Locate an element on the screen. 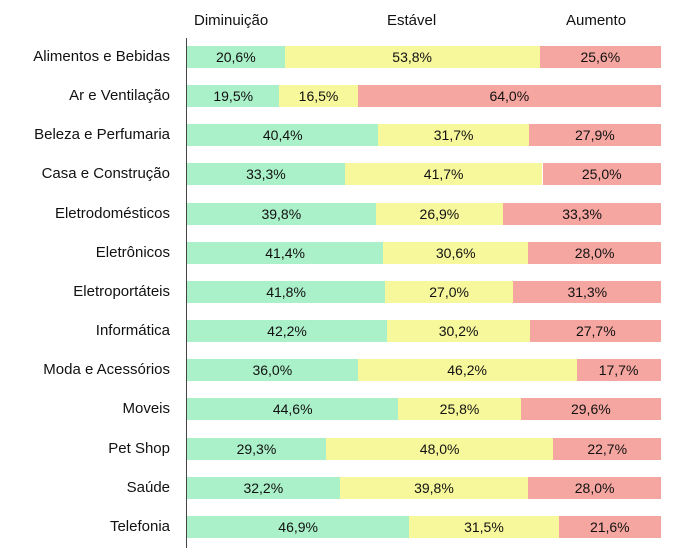 The image size is (679, 552). category-label-eletrodomesticos: Eletrodomésticos is located at coordinates (112, 213).